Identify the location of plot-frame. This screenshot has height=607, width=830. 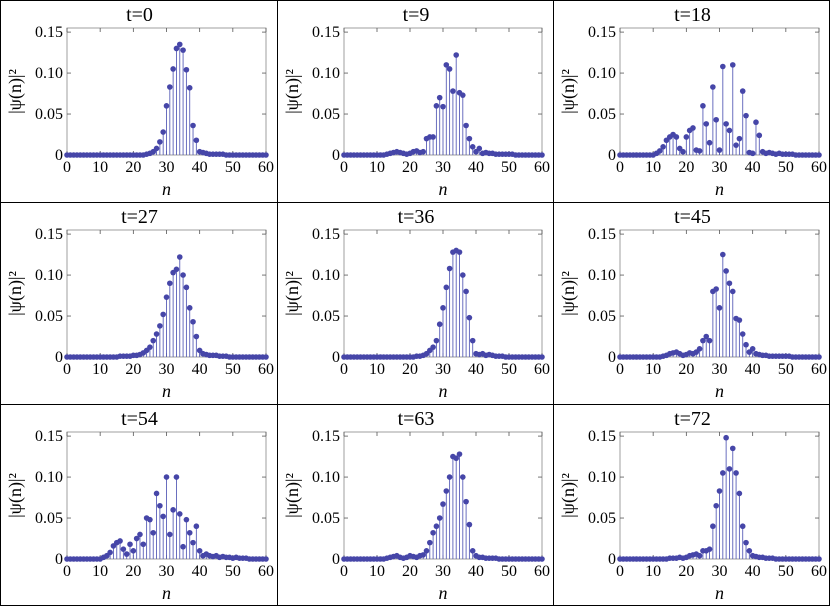
(719, 91).